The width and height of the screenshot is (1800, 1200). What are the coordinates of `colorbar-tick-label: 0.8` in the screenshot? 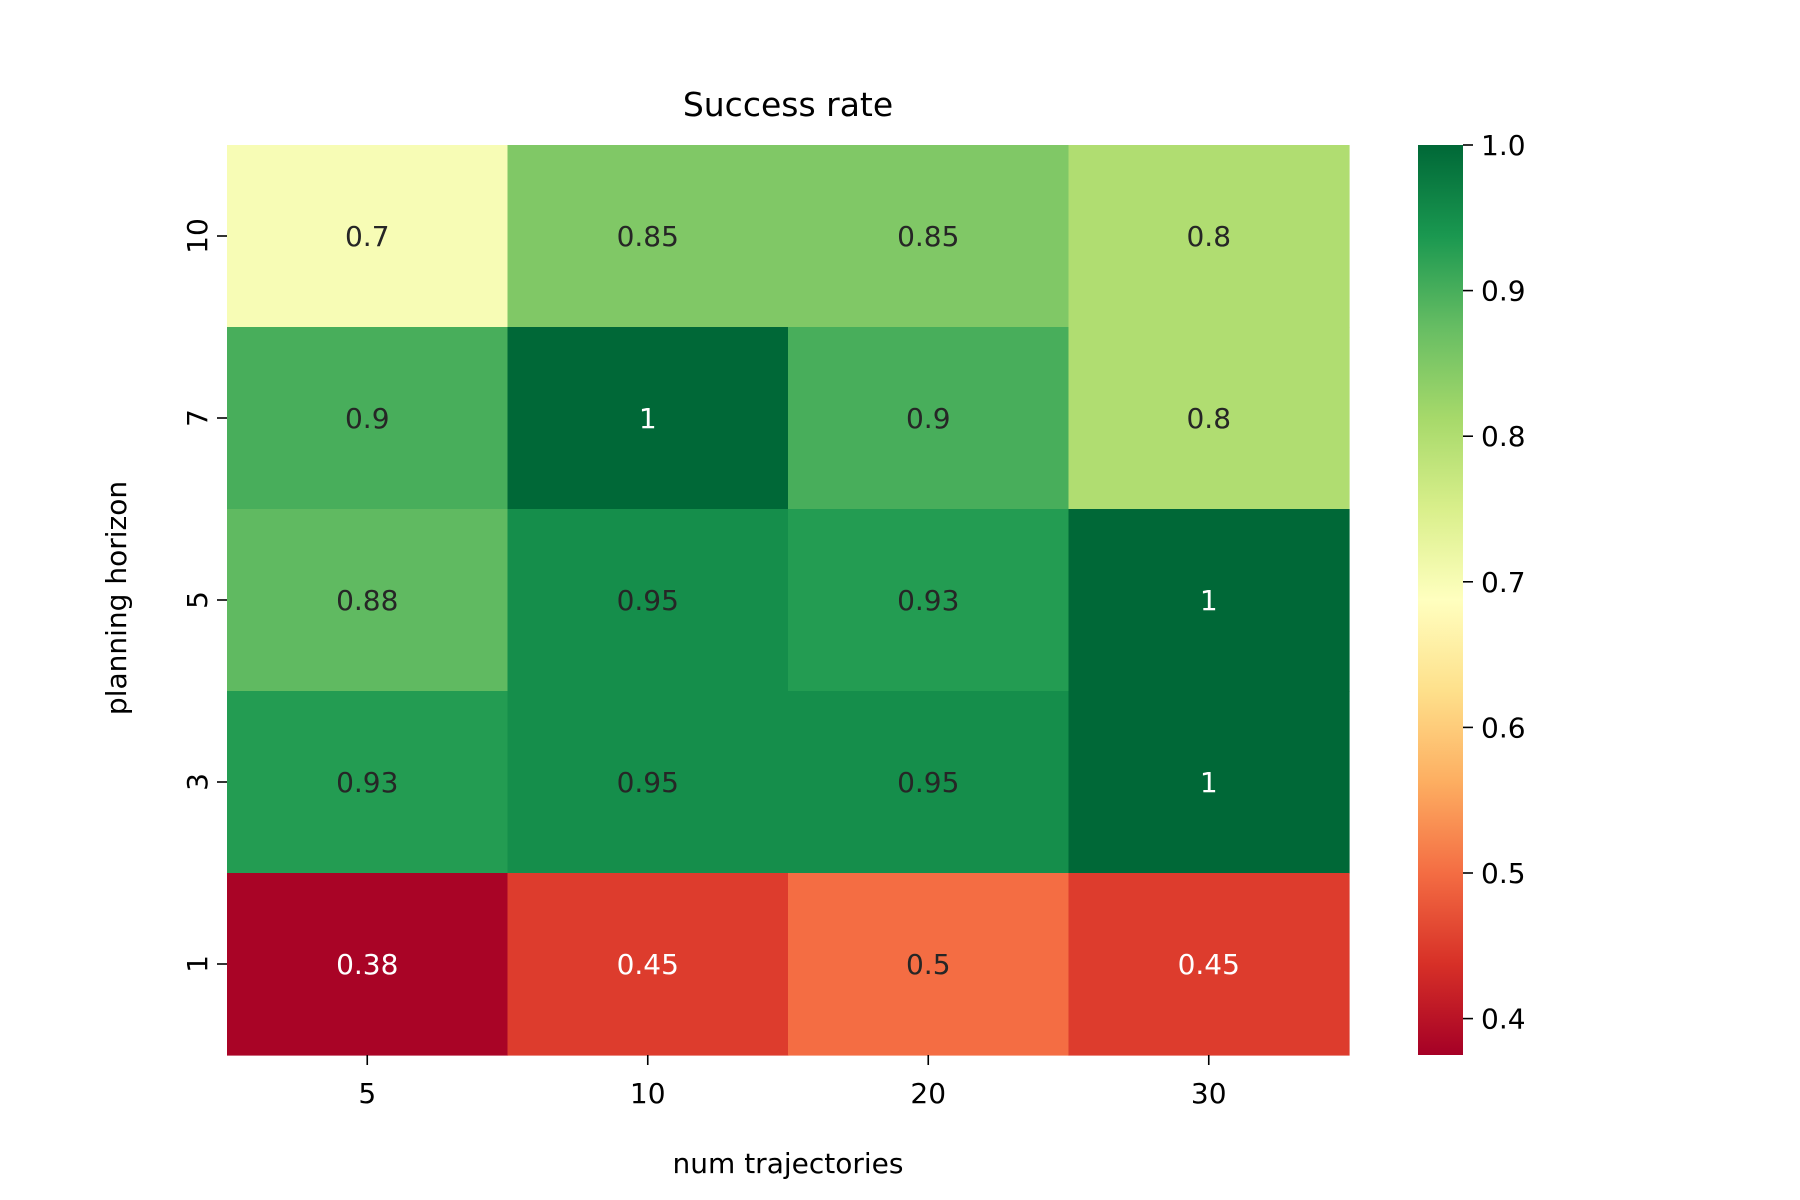 It's located at (1503, 436).